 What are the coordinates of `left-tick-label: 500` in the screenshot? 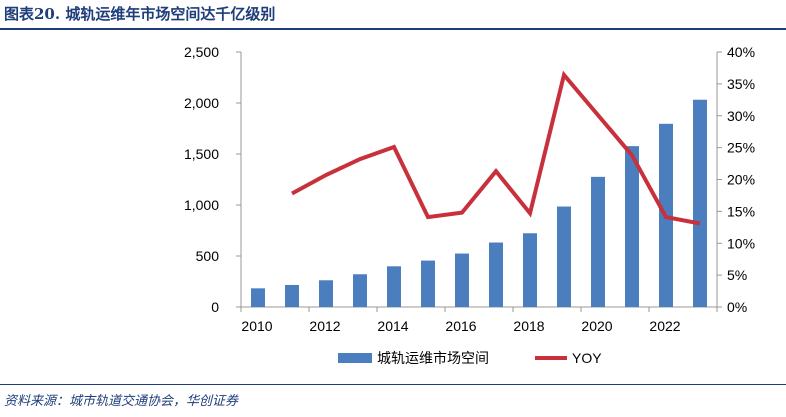 It's located at (208, 256).